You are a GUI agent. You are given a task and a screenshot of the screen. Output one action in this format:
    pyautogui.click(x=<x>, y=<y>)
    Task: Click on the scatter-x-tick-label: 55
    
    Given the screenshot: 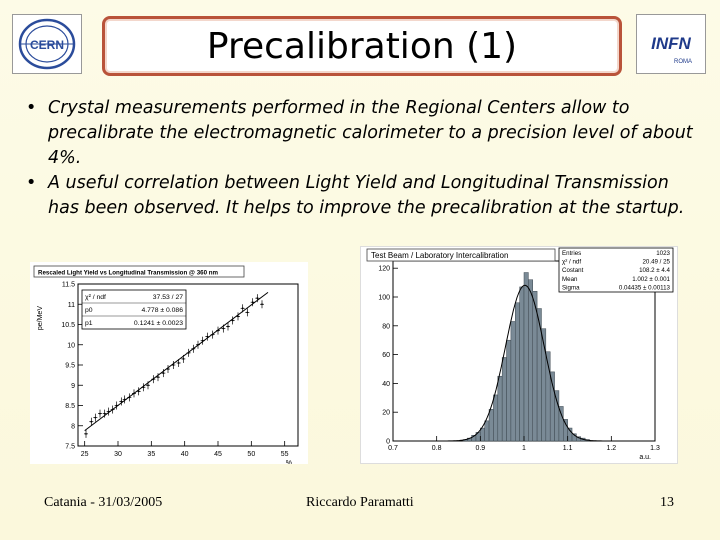 What is the action you would take?
    pyautogui.click(x=285, y=454)
    